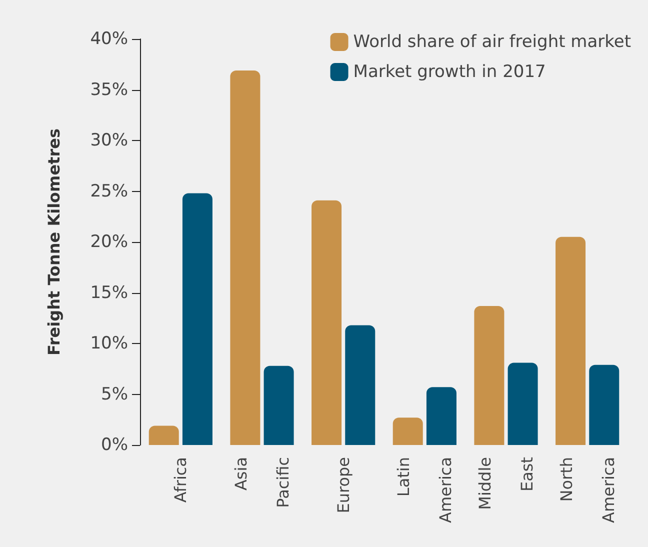 This screenshot has height=547, width=648. I want to click on legend-label: World share of air freight market, so click(492, 42).